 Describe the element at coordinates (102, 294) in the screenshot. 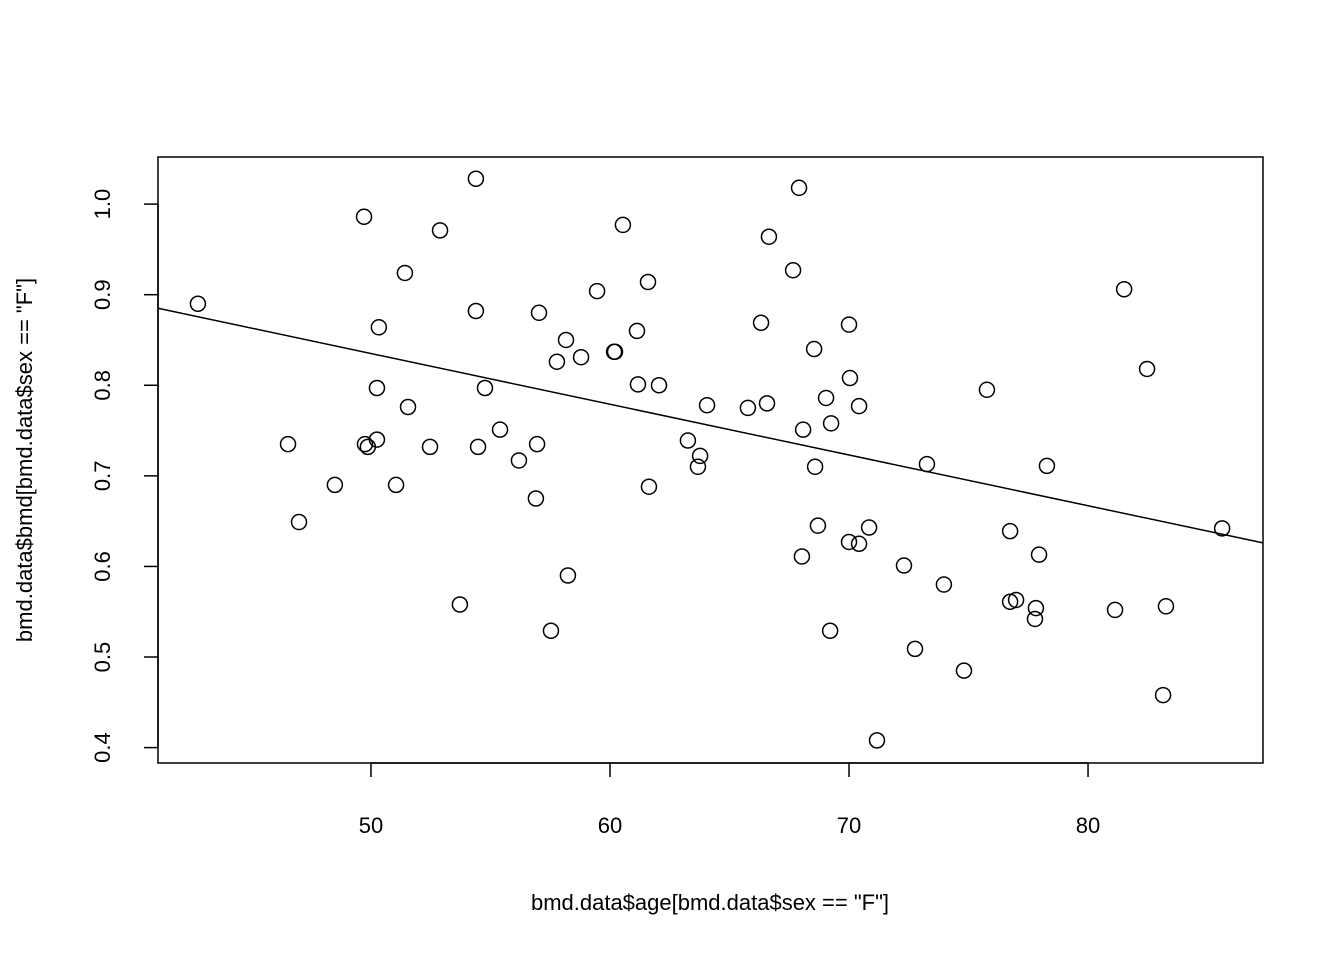

I see `y-tick-label: 0.9` at that location.